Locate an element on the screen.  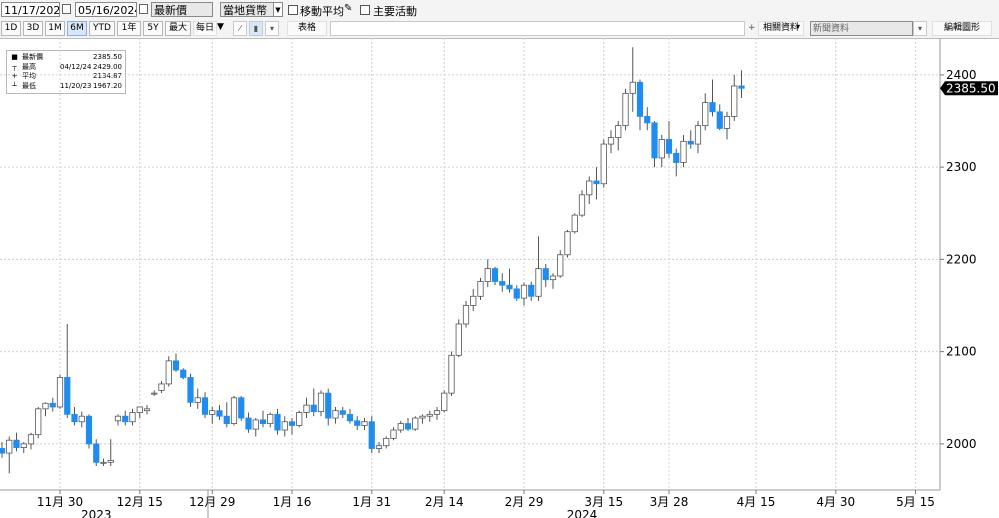
period-1y-button: 1年 is located at coordinates (129, 28).